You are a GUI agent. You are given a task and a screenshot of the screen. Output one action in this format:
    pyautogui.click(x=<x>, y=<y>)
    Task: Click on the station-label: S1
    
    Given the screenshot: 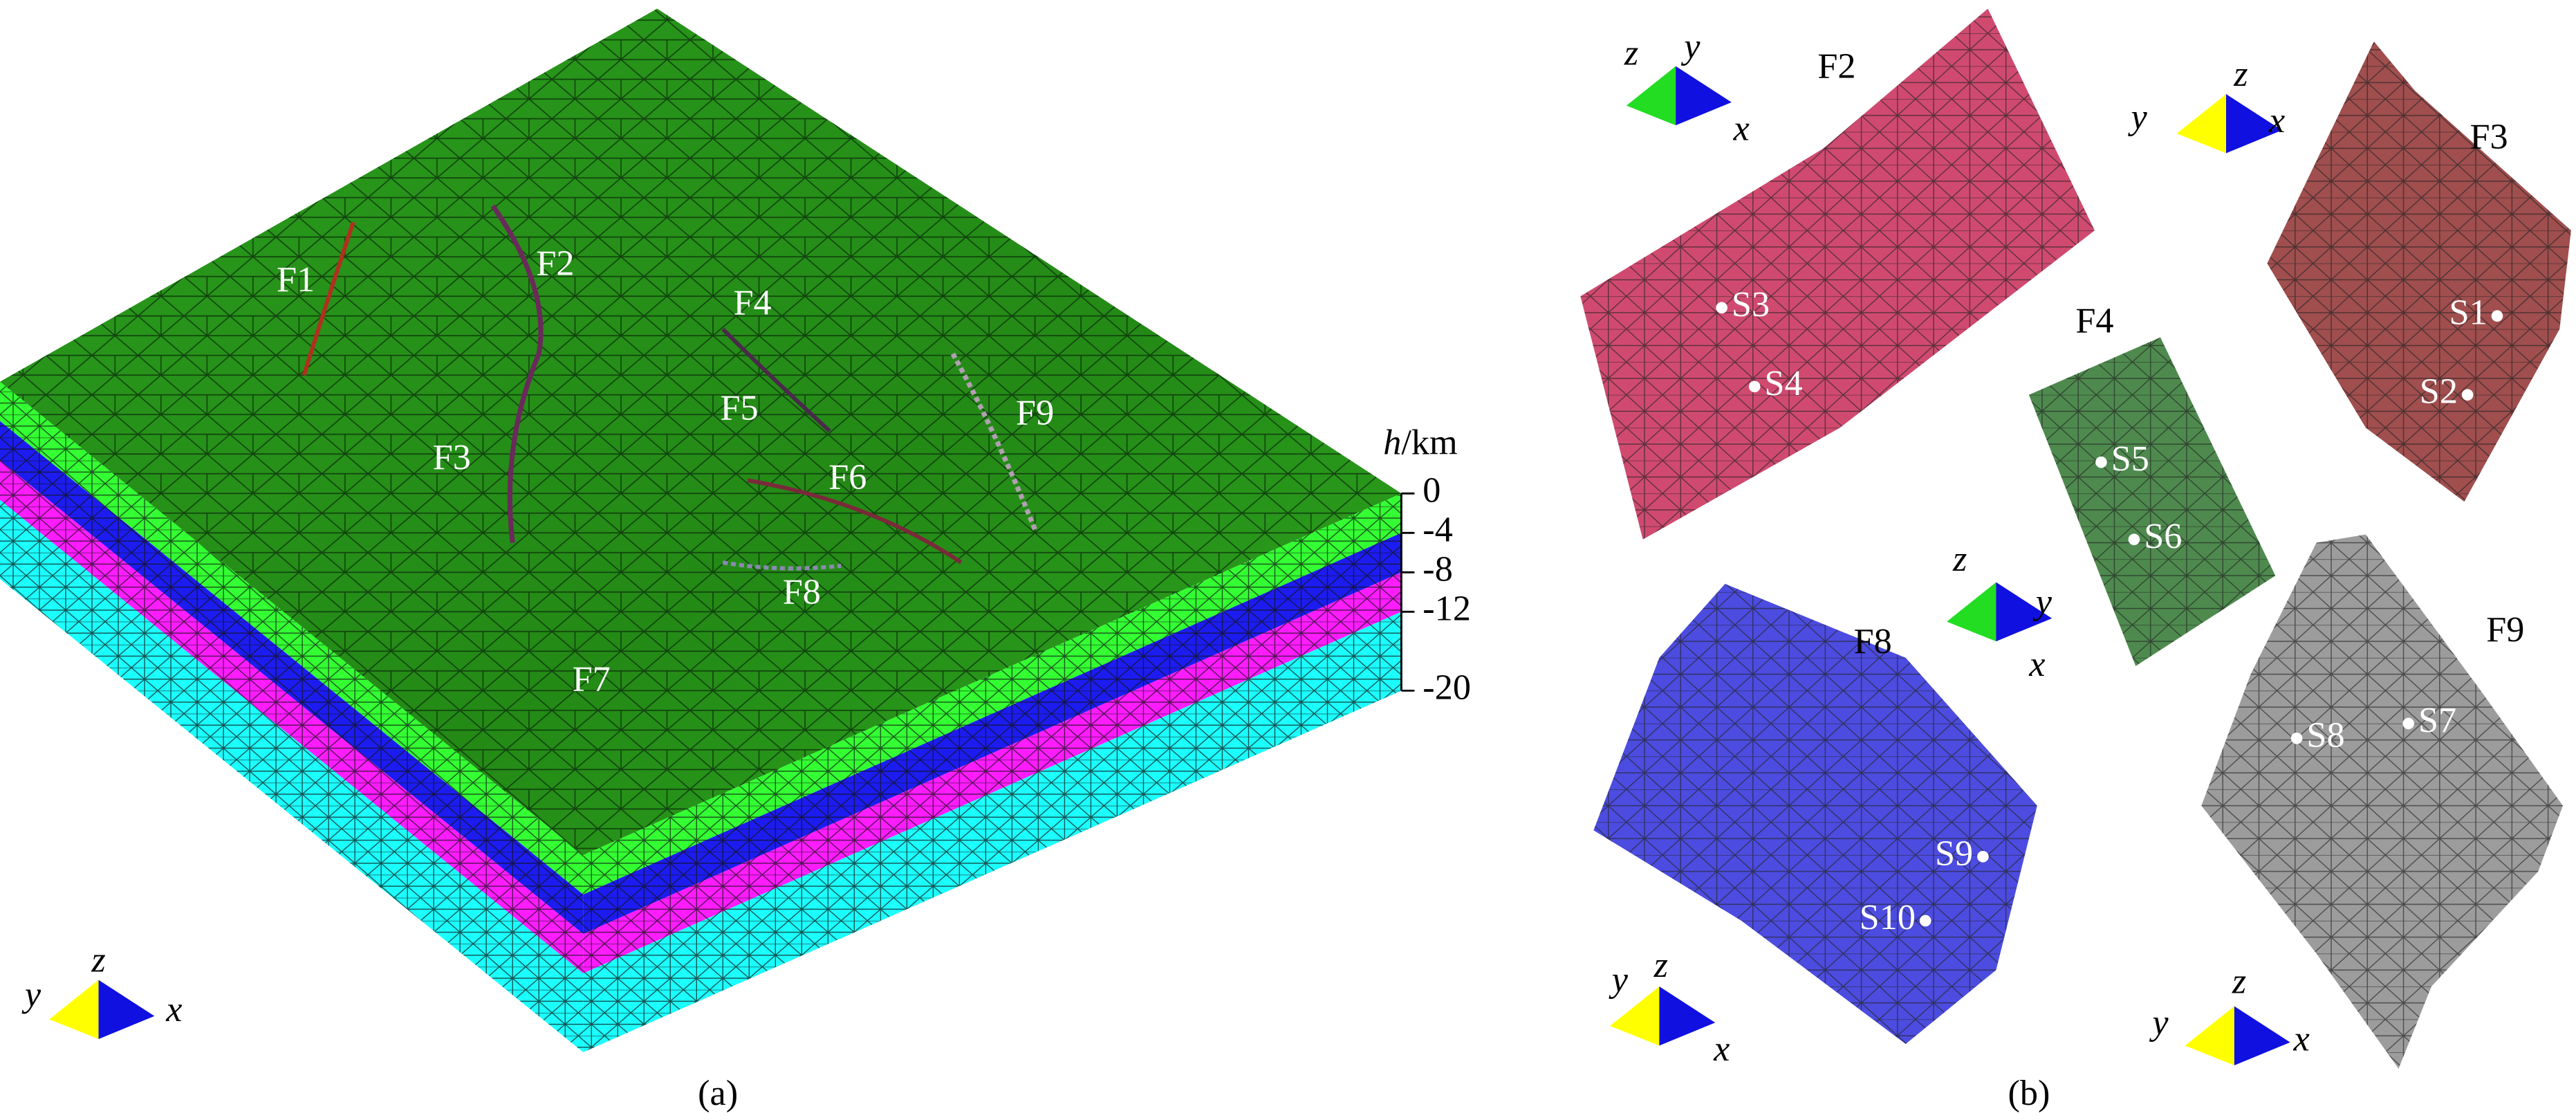 What is the action you would take?
    pyautogui.click(x=2468, y=313)
    